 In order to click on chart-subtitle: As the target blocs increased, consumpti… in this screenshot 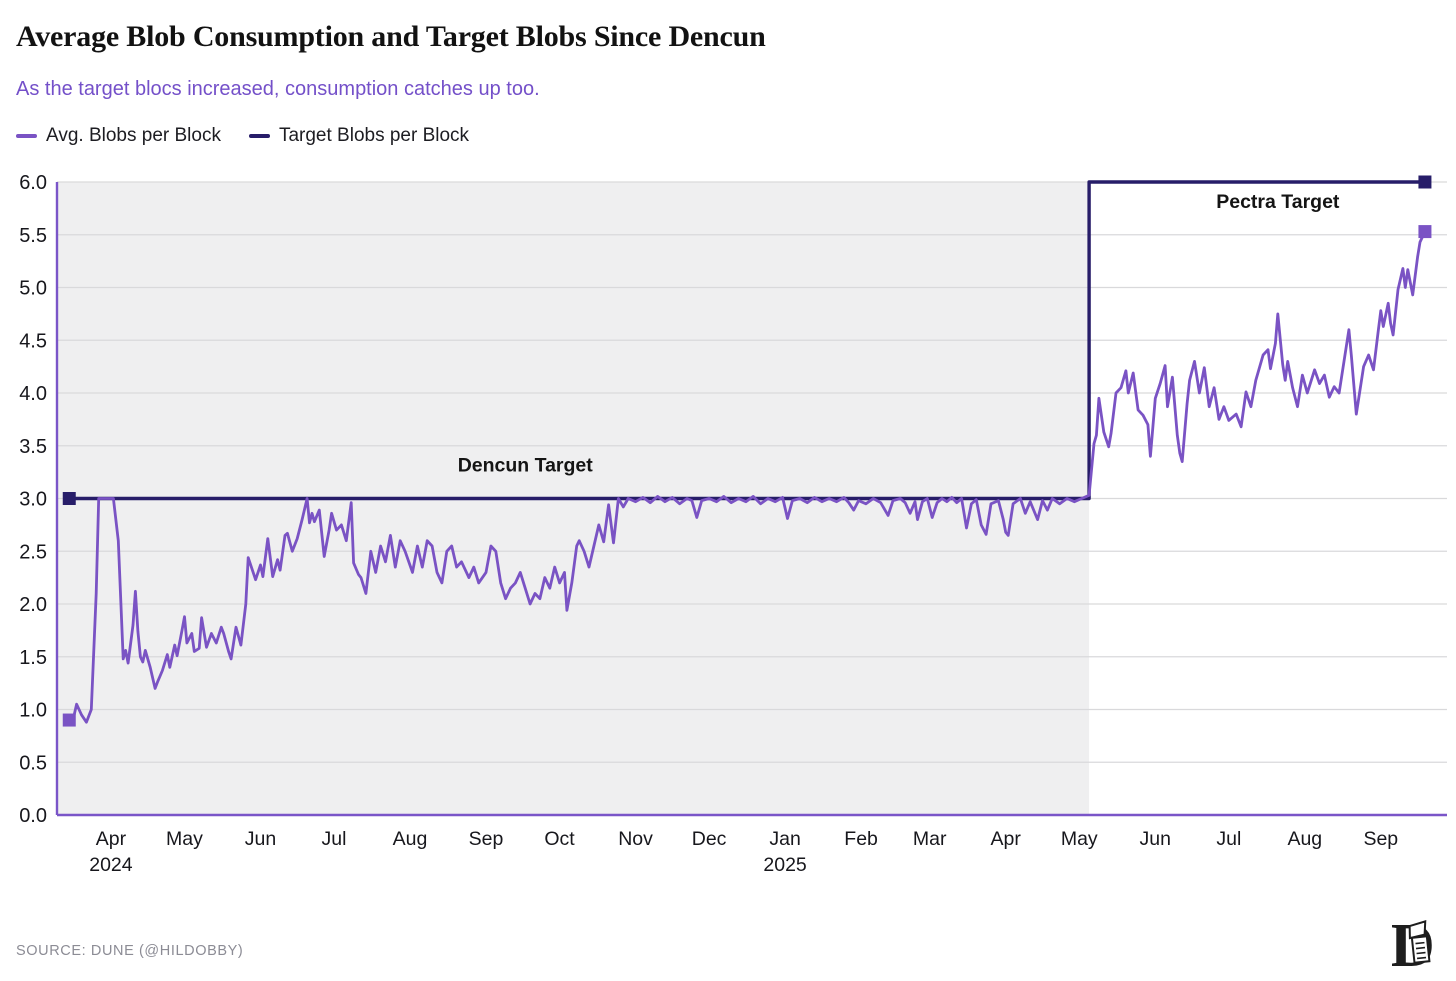, I will do `click(278, 89)`.